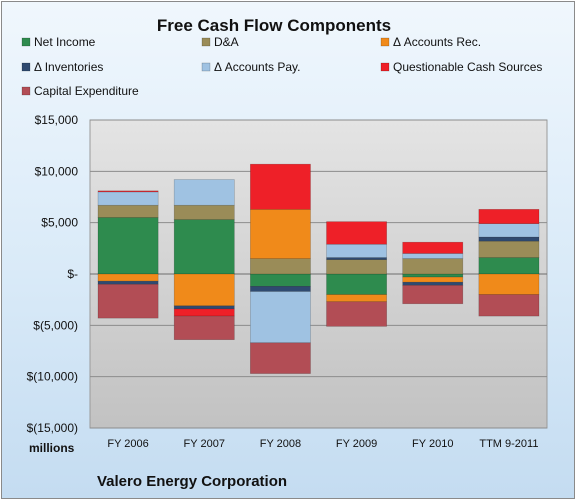 The image size is (578, 502). Describe the element at coordinates (128, 211) in the screenshot. I see `bar-danda-fy-2006` at that location.